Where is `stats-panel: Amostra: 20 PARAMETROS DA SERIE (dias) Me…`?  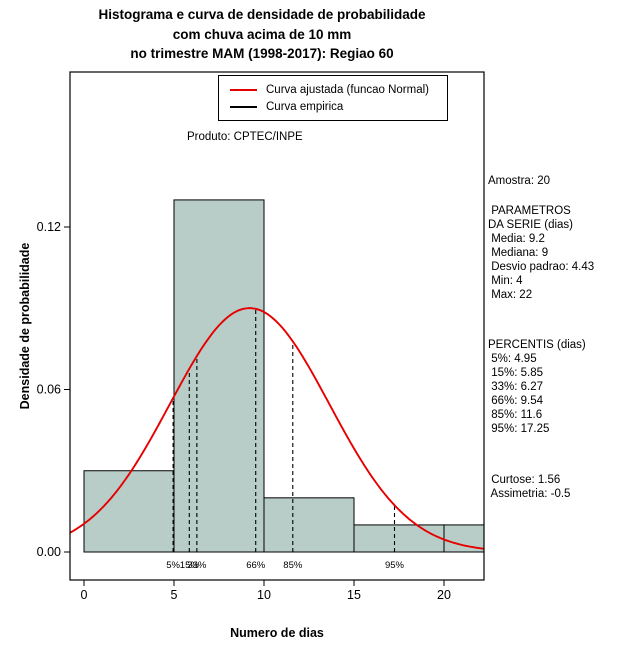 stats-panel: Amostra: 20 PARAMETROS DA SERIE (dias) Me… is located at coordinates (541, 337).